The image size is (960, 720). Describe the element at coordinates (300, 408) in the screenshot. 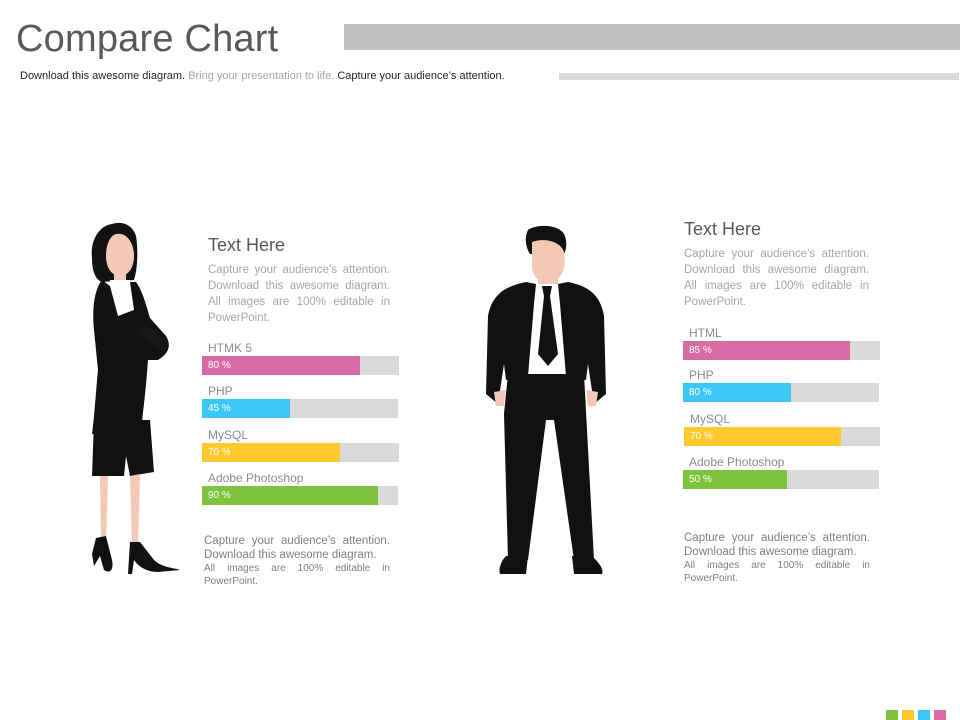

I see `skill-progress-bar: 45 %` at that location.